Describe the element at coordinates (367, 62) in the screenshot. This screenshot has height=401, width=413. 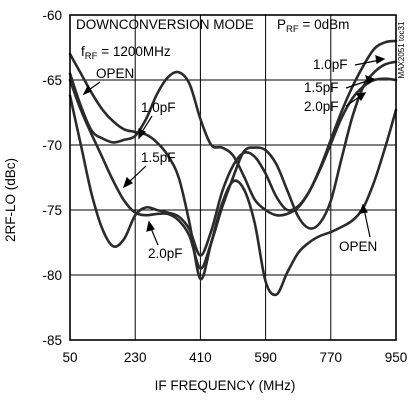
I see `arrow-1pf-right` at that location.